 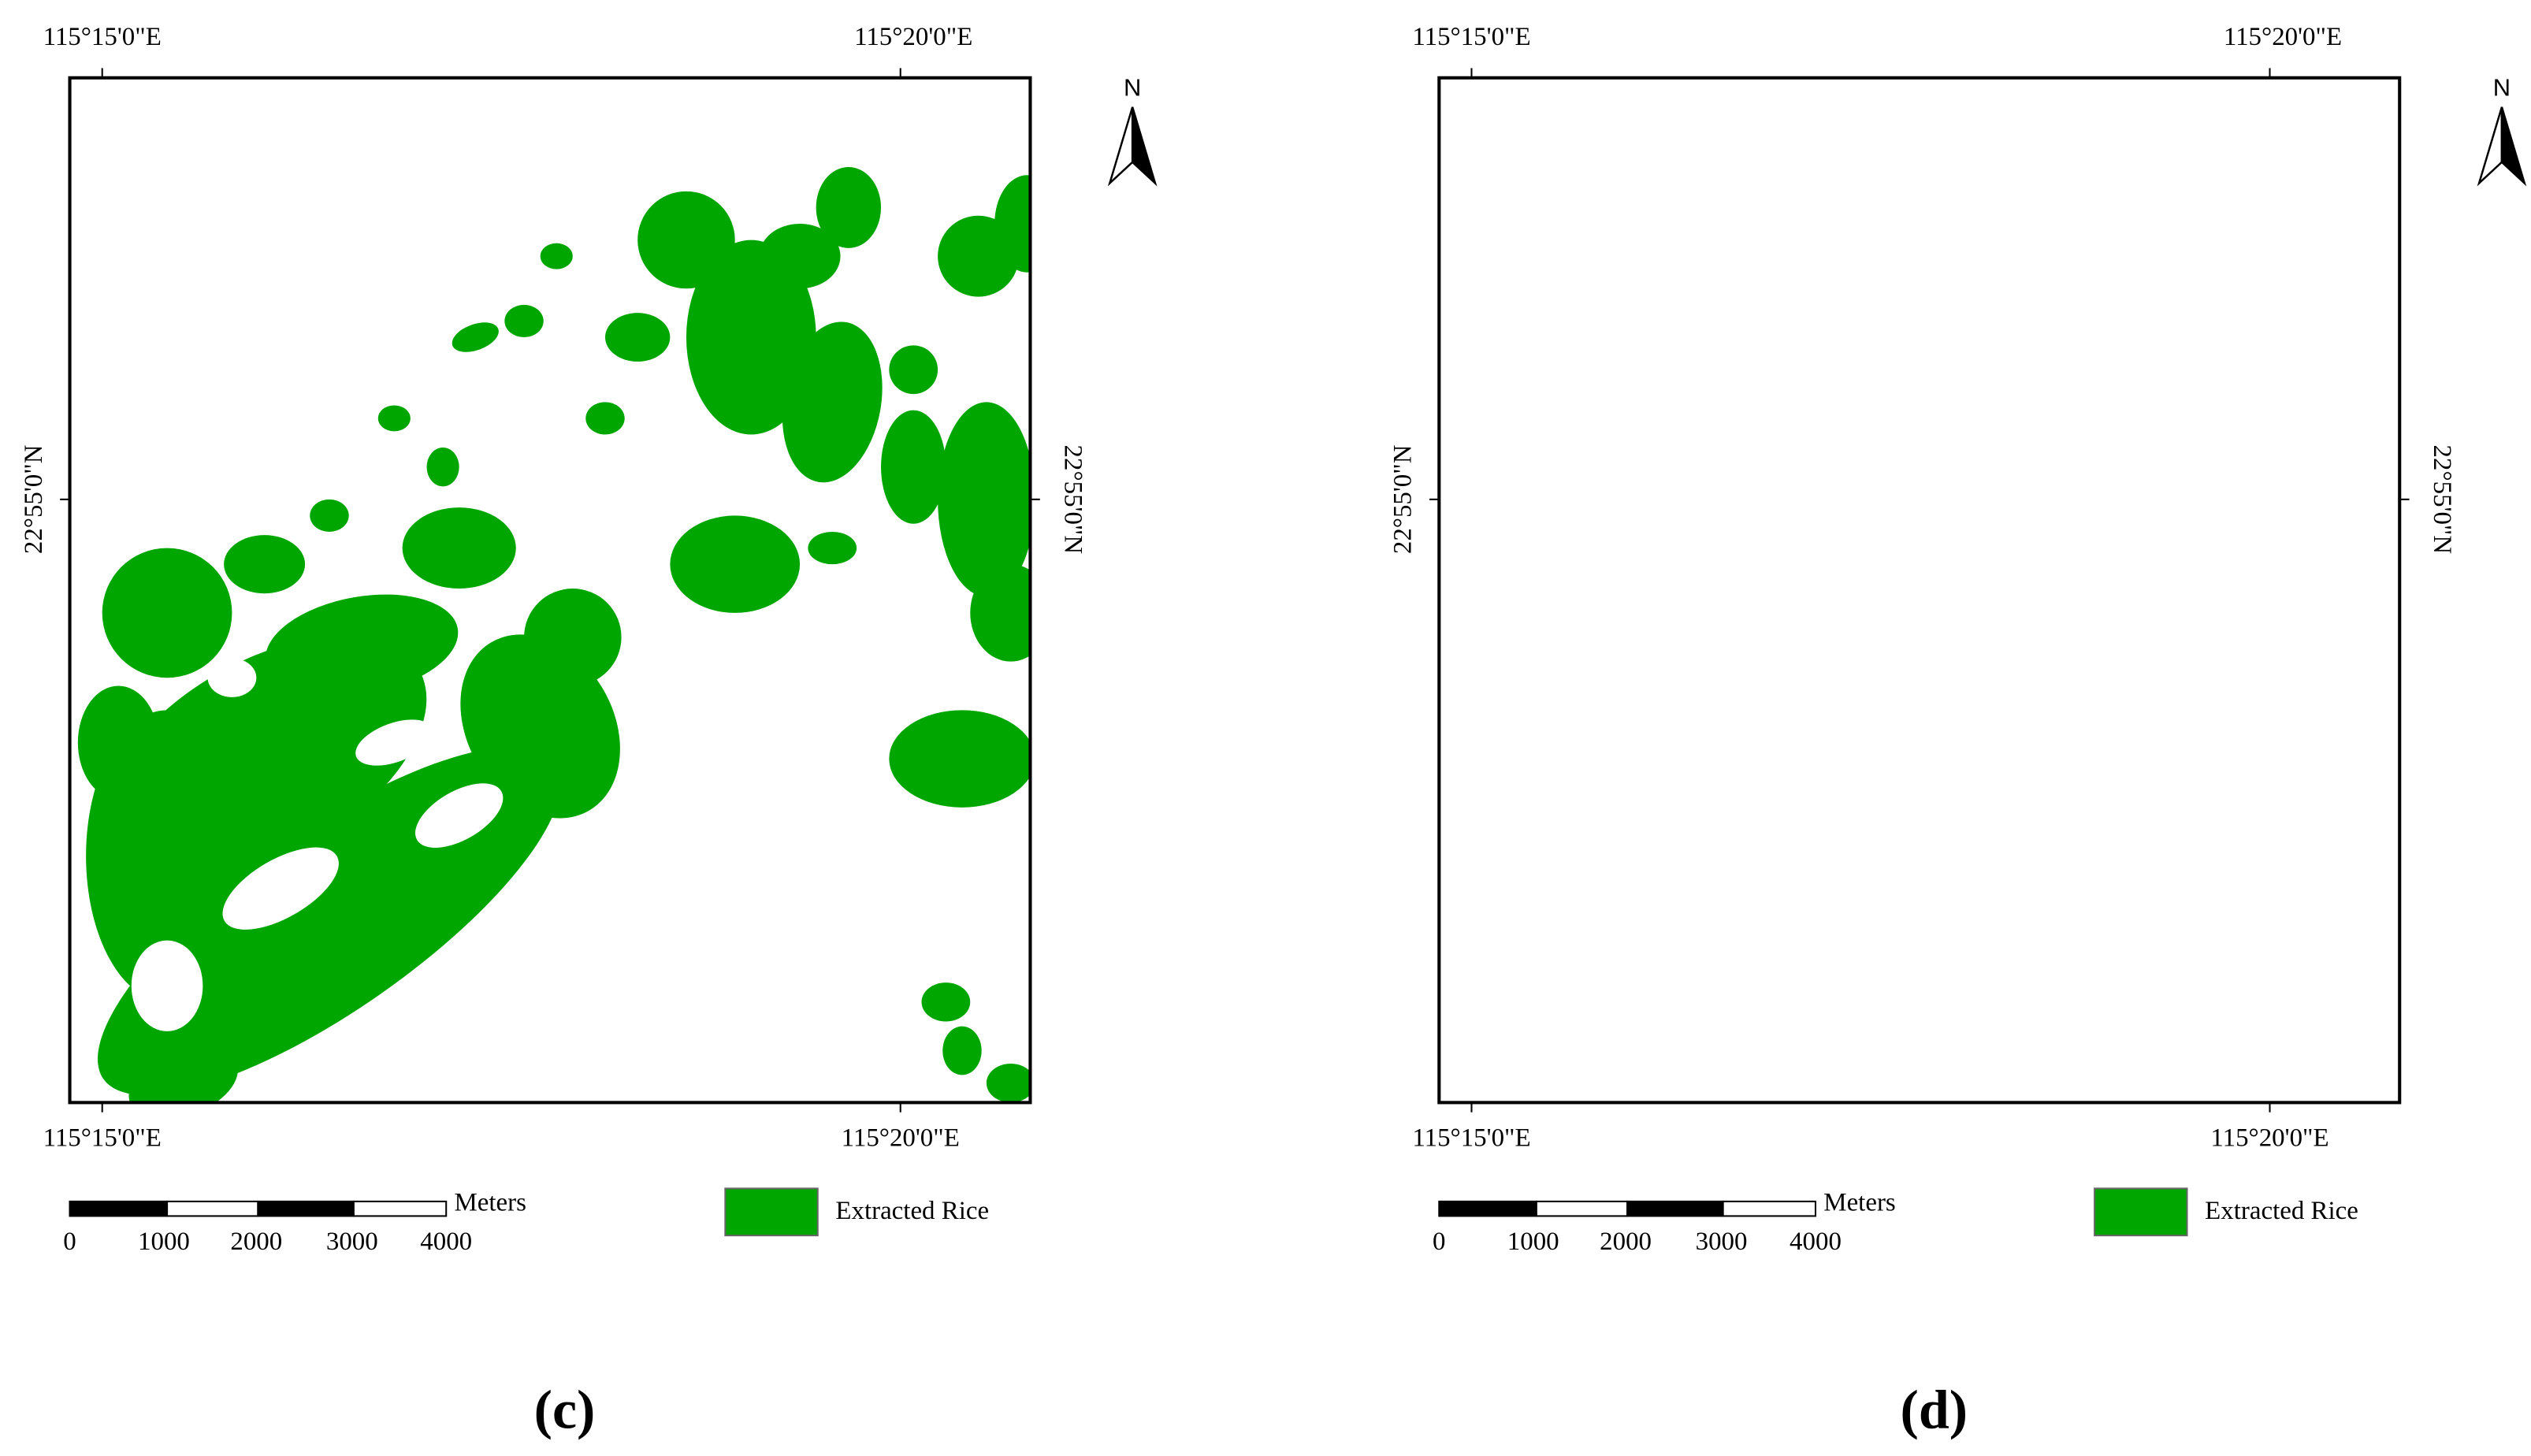 I want to click on scale-tick-label: 4000, so click(x=446, y=1242).